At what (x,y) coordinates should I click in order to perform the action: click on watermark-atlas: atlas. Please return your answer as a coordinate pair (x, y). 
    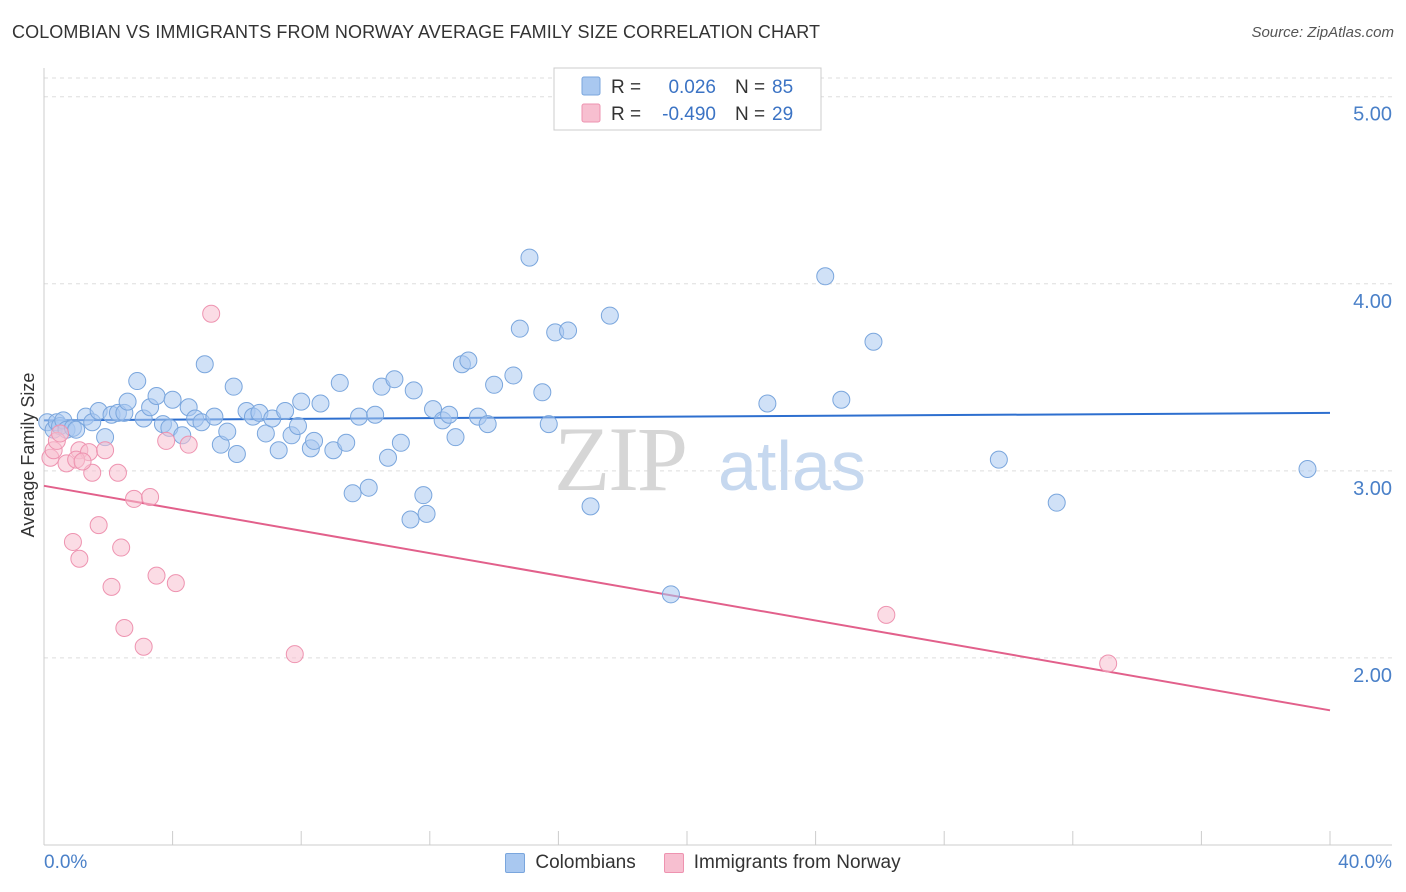
    Looking at the image, I should click on (792, 466).